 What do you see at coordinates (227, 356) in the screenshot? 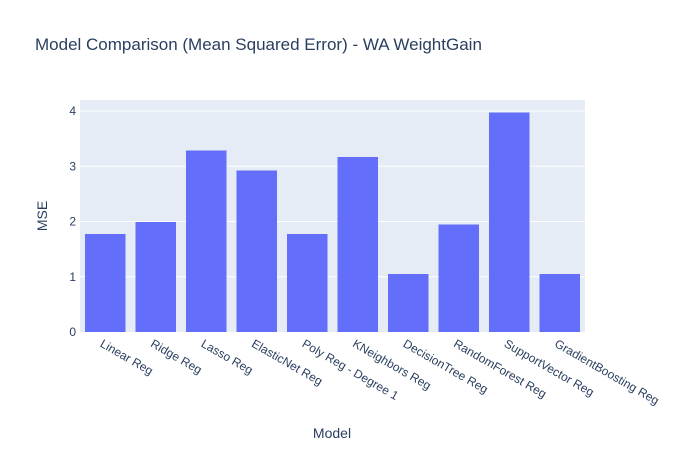
I see `x-tick-label: Lasso Reg` at bounding box center [227, 356].